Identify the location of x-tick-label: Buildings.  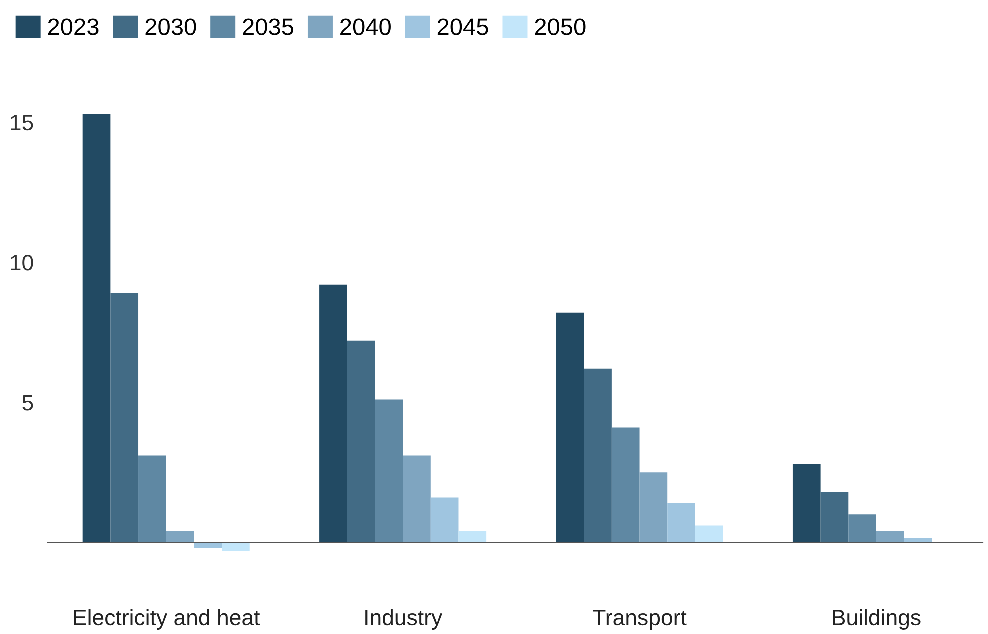
(877, 619).